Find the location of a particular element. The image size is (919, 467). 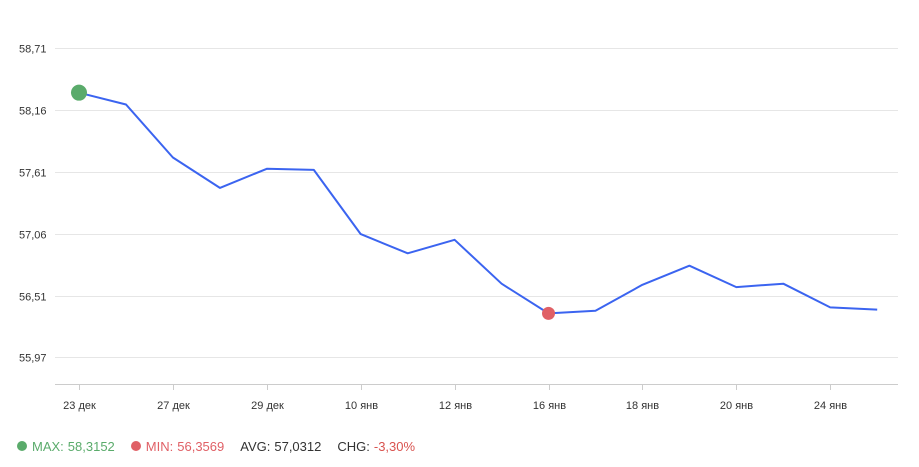

avg-value: 57,0312 is located at coordinates (298, 446).